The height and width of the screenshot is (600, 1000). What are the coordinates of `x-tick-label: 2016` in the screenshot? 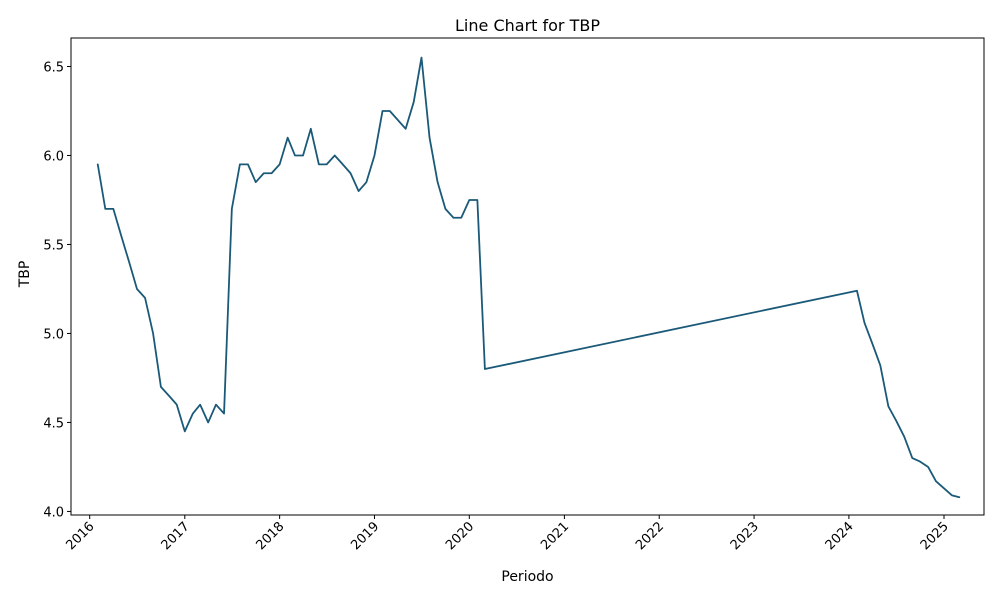 It's located at (81, 536).